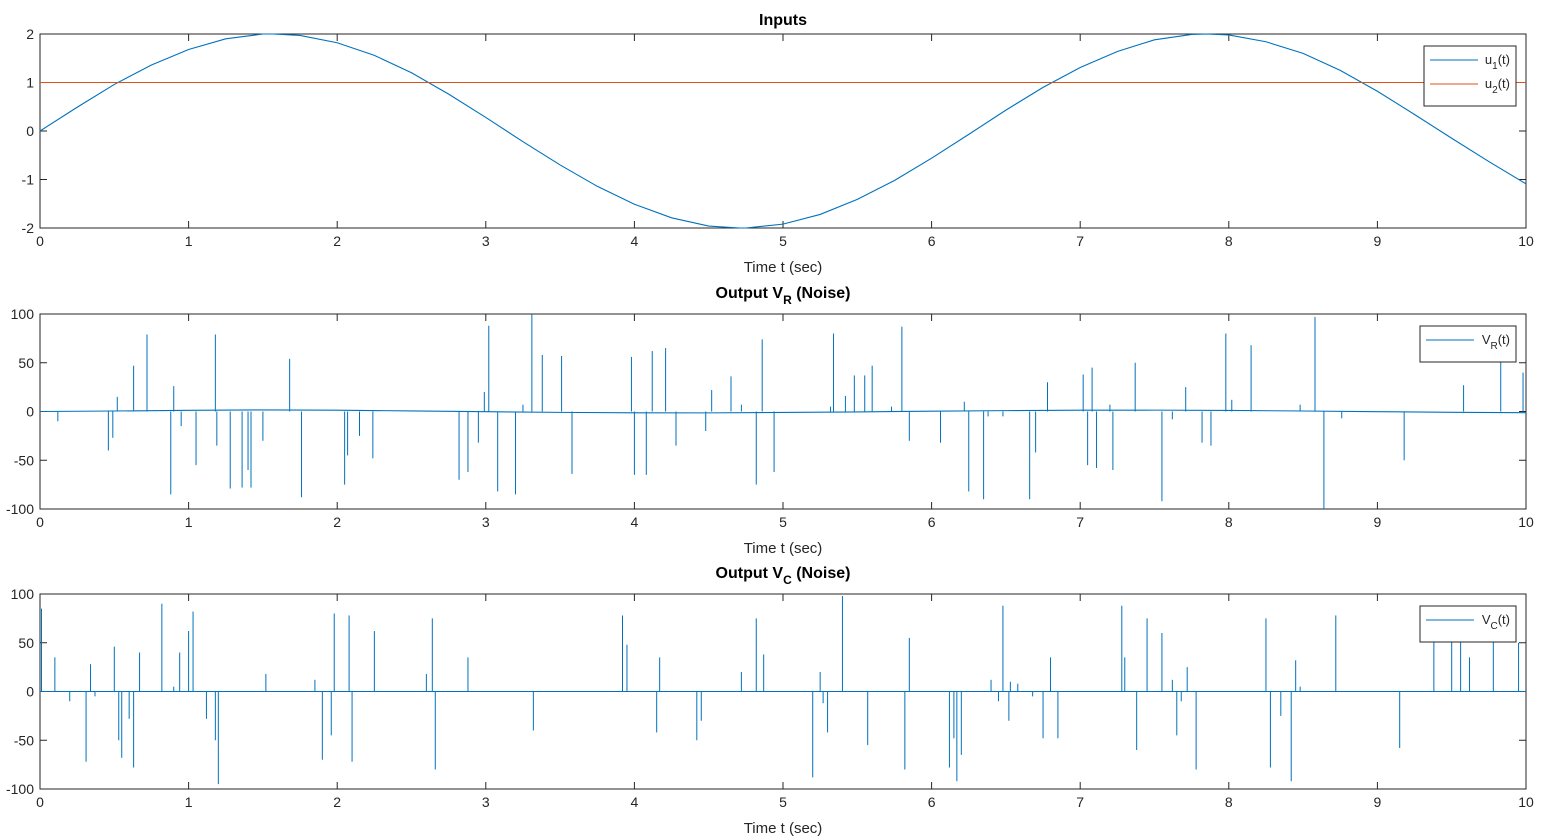  Describe the element at coordinates (1497, 86) in the screenshot. I see `legend-label: u2(t)` at that location.